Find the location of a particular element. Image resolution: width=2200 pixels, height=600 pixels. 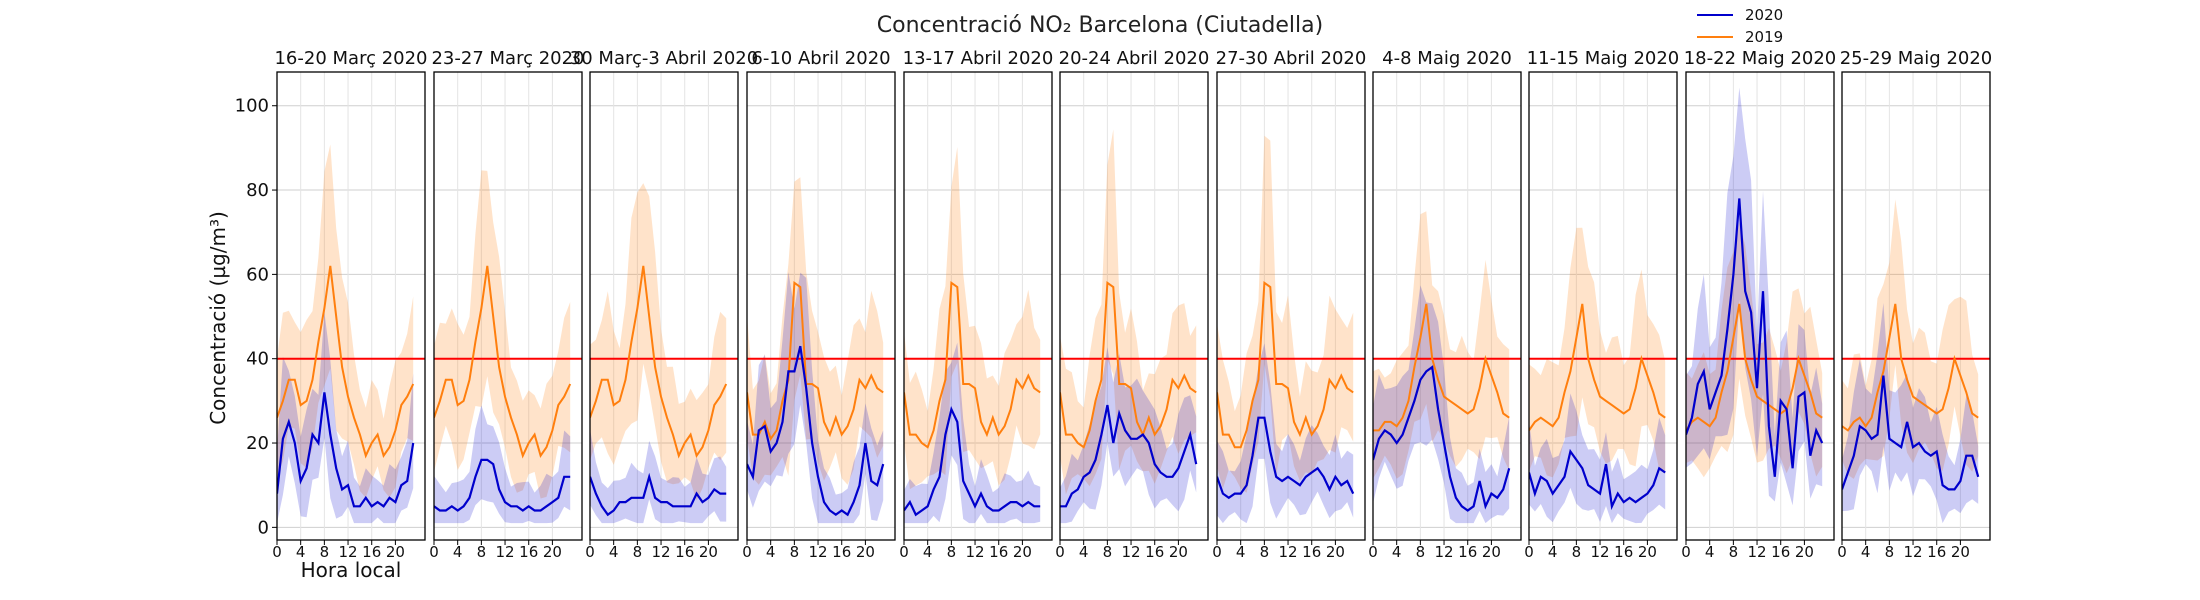

legend-label-2019: 2019 is located at coordinates (1764, 37).